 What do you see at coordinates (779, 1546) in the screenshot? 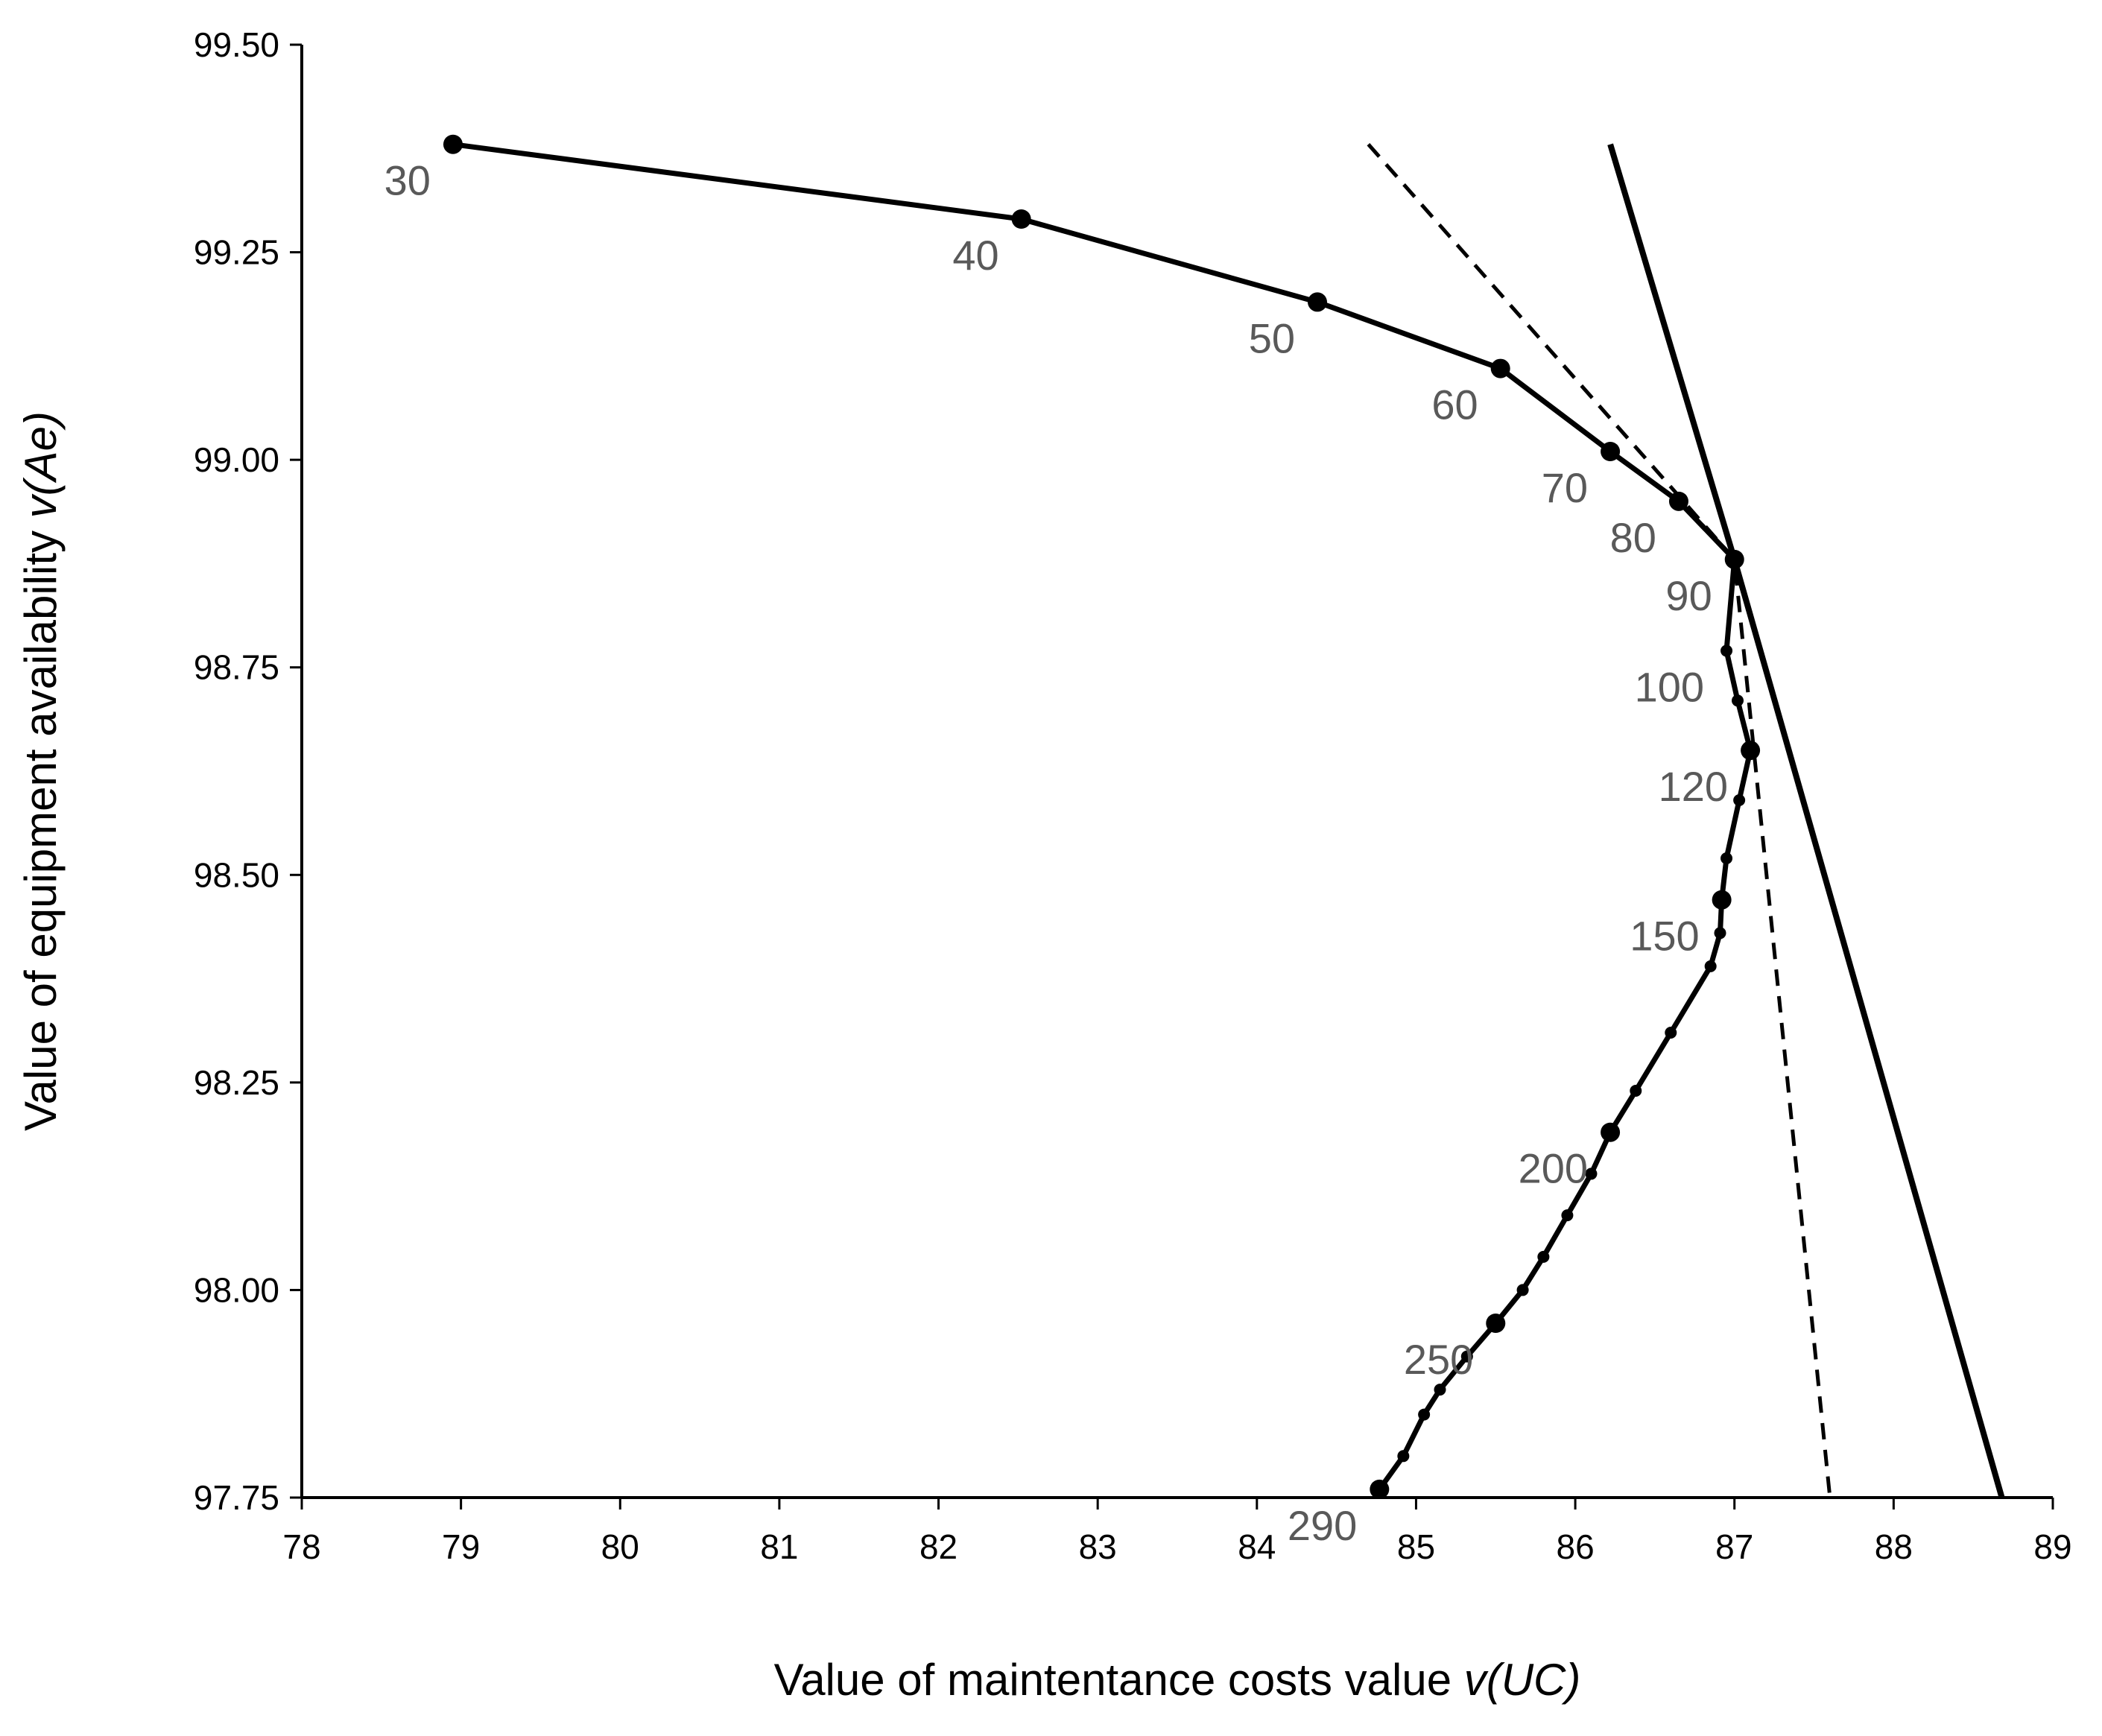
I see `x-tick-label: 81` at bounding box center [779, 1546].